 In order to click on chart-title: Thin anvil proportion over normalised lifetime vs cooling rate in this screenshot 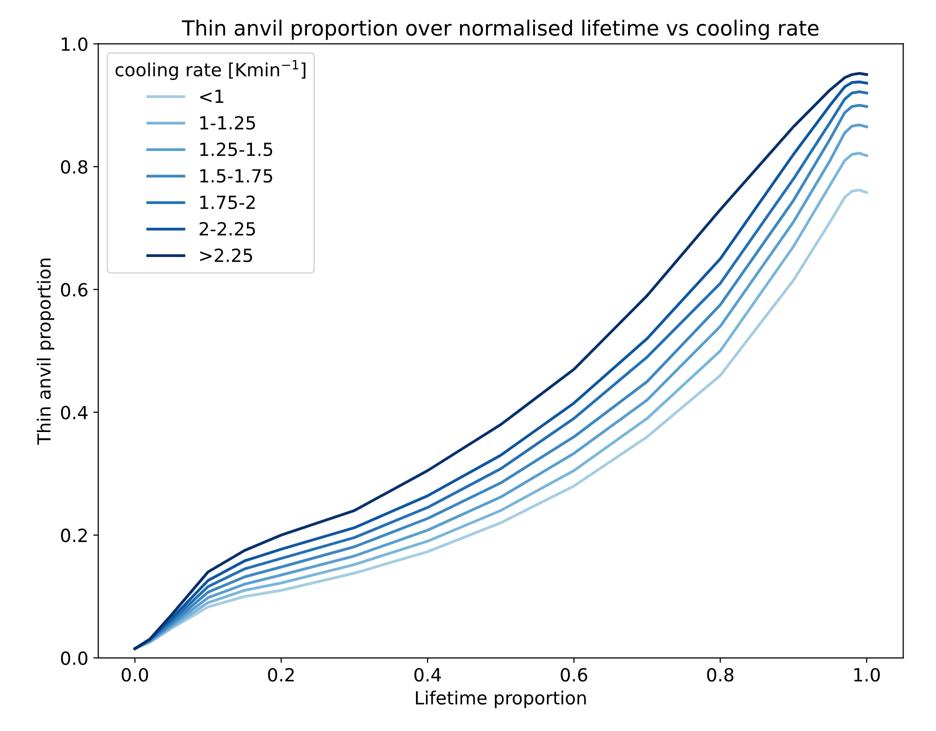, I will do `click(500, 30)`.